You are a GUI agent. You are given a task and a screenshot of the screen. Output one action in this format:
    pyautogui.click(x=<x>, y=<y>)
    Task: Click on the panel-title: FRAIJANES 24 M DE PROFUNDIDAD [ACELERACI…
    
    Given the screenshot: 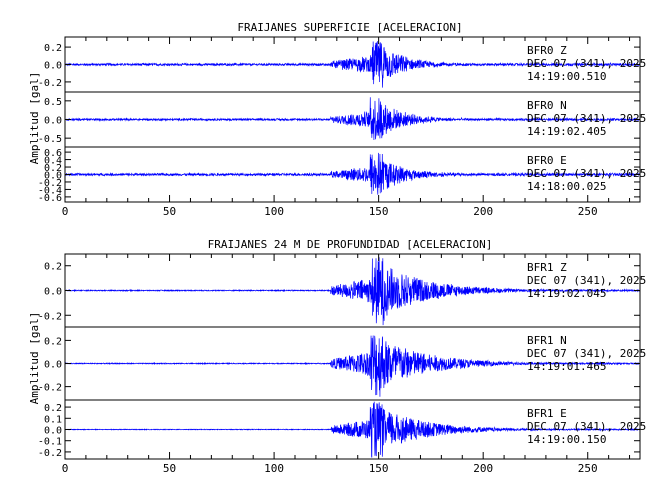 What is the action you would take?
    pyautogui.click(x=350, y=244)
    